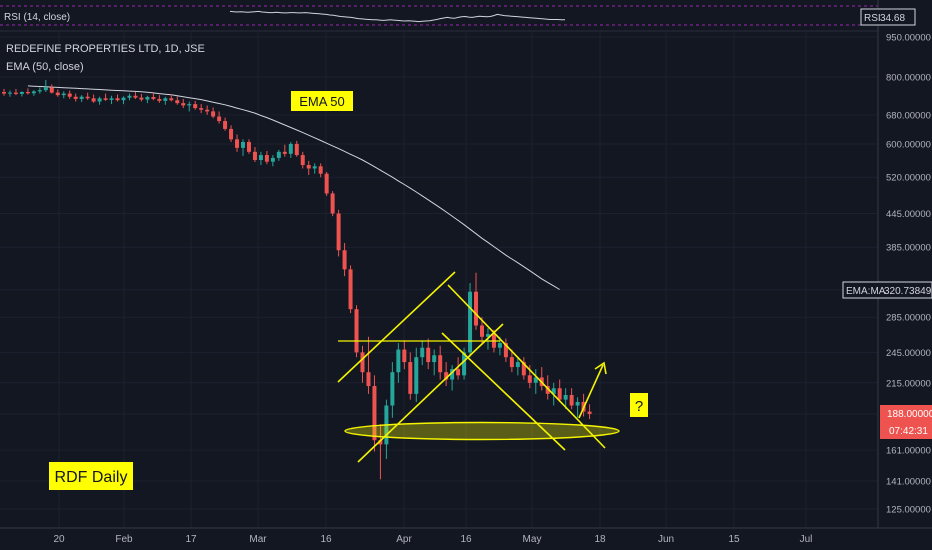 Image resolution: width=932 pixels, height=550 pixels. I want to click on price-tick-label: 125.00000, so click(908, 510).